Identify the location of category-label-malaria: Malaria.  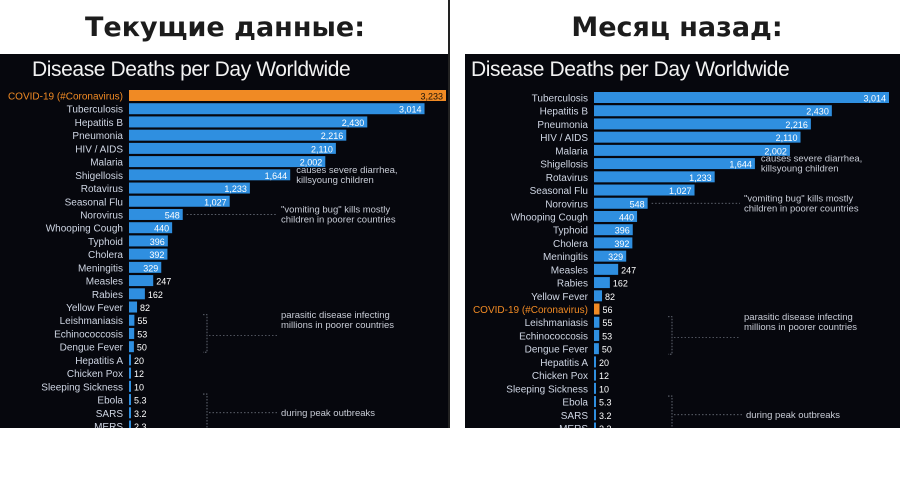
(571, 151).